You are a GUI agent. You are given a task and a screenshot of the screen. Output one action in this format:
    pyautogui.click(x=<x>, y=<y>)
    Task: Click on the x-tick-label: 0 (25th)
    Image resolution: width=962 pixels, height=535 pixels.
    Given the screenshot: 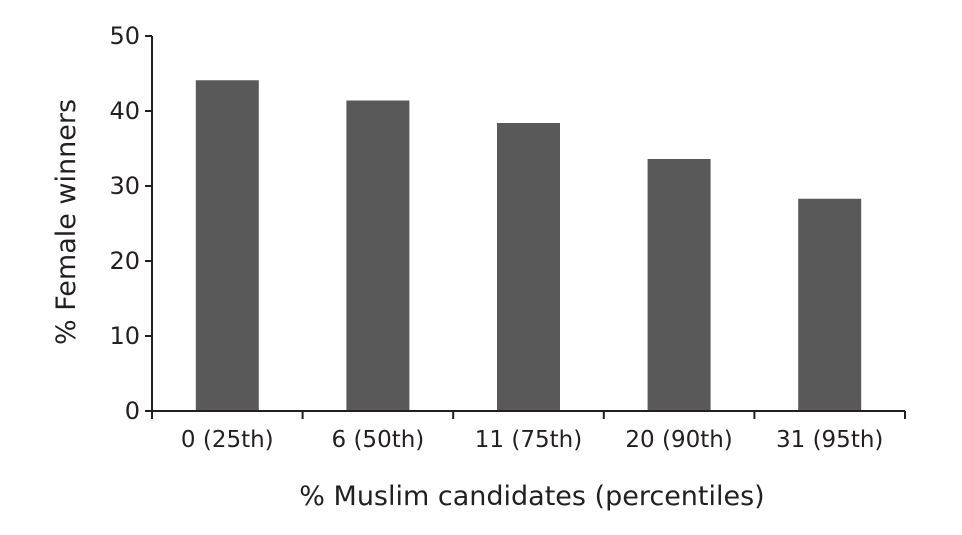 What is the action you would take?
    pyautogui.click(x=227, y=440)
    